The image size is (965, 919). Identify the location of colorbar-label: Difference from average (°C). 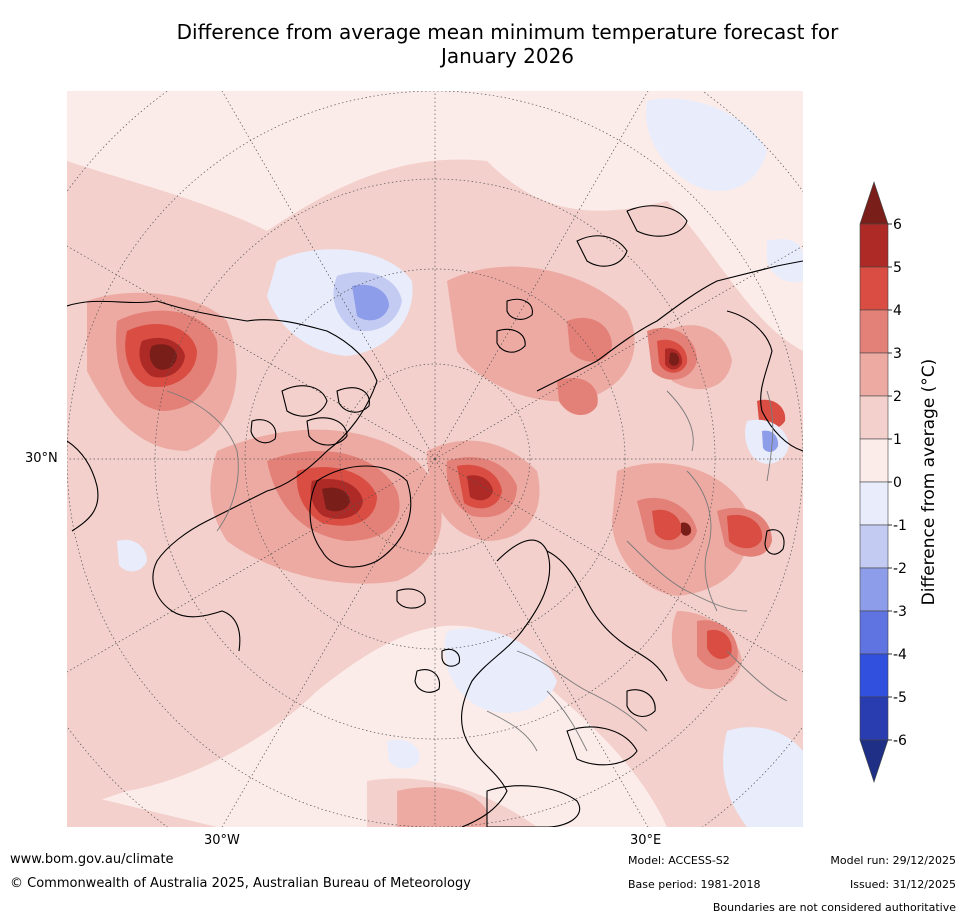
(929, 482).